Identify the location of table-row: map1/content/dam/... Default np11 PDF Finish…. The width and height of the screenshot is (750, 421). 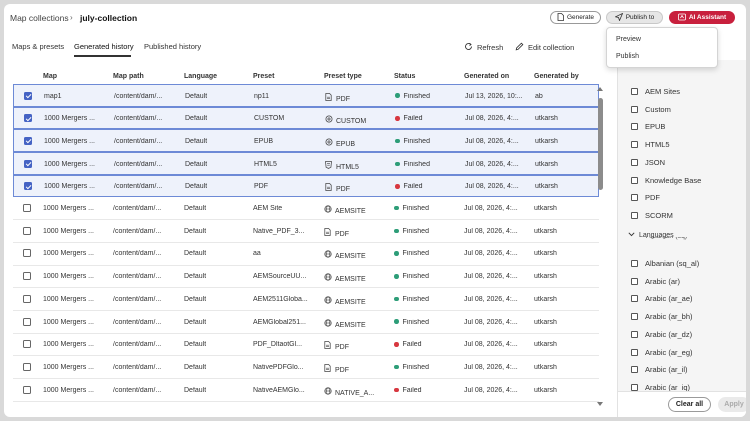
(306, 95).